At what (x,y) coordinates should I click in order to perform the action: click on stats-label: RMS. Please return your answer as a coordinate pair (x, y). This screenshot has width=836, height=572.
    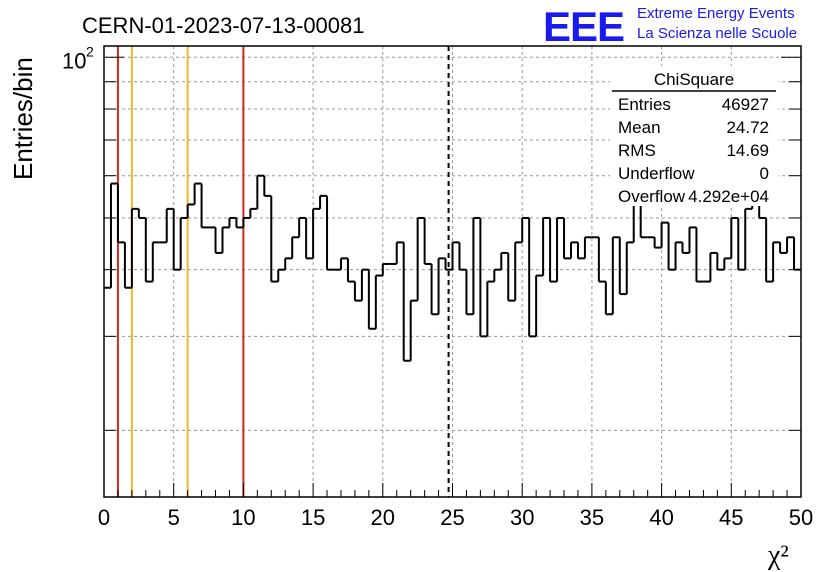
    Looking at the image, I should click on (637, 150).